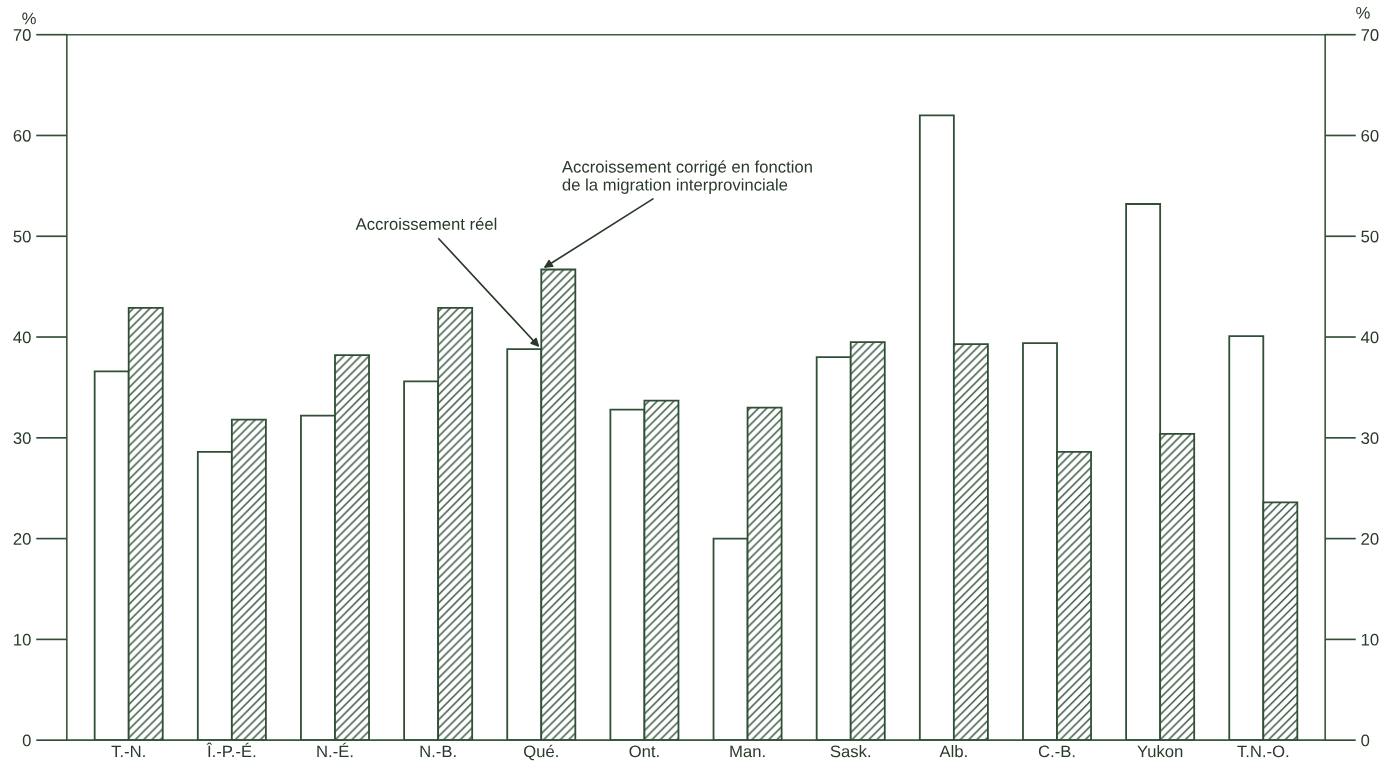 The height and width of the screenshot is (771, 1392). What do you see at coordinates (1365, 740) in the screenshot?
I see `y2-tick-label: 0` at bounding box center [1365, 740].